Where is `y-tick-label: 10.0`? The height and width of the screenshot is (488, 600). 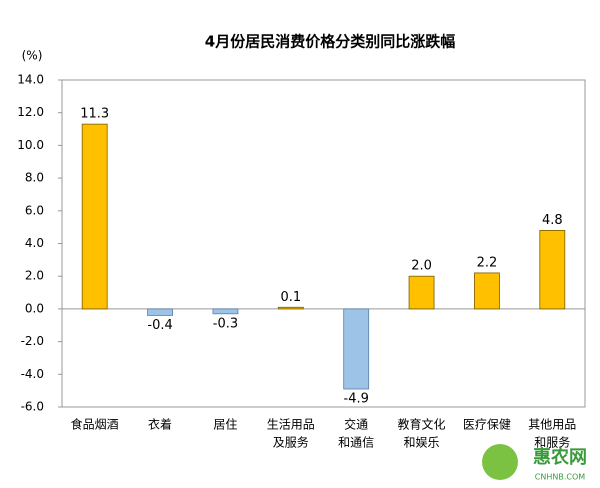
y-tick-label: 10.0 is located at coordinates (30, 145).